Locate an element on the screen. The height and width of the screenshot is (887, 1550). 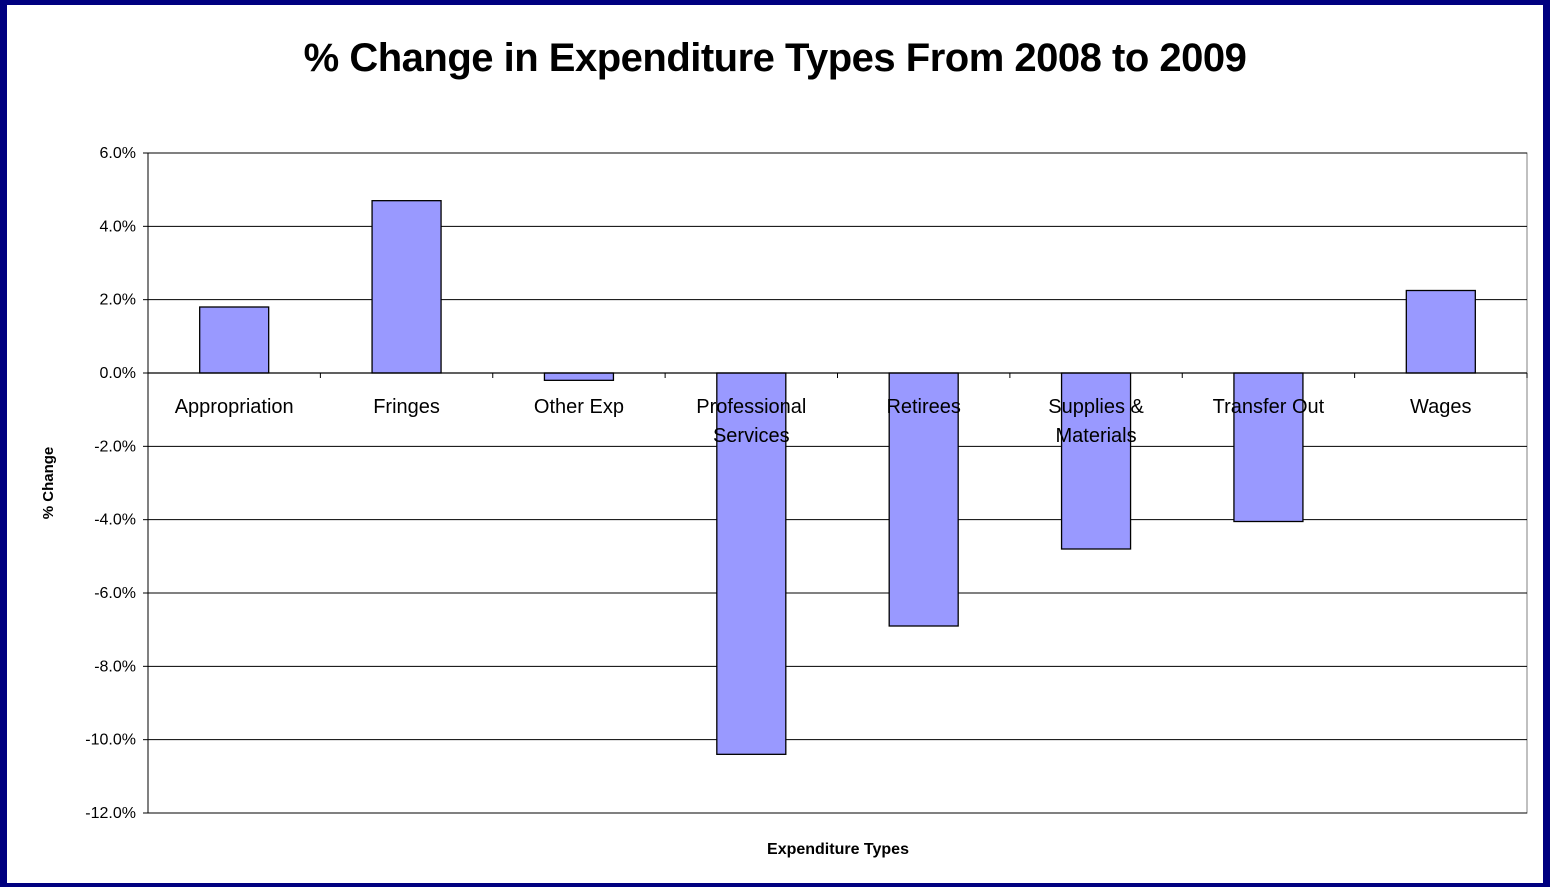
x-category-label: Transfer Out is located at coordinates (1269, 407).